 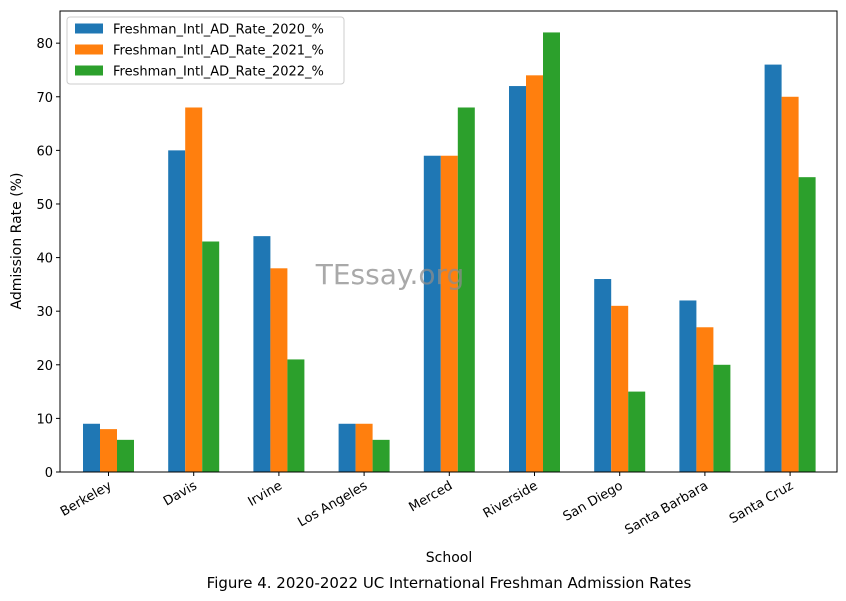 I want to click on y-axis: 0 10 20 30 40 50 60 70 80, so click(x=48, y=259).